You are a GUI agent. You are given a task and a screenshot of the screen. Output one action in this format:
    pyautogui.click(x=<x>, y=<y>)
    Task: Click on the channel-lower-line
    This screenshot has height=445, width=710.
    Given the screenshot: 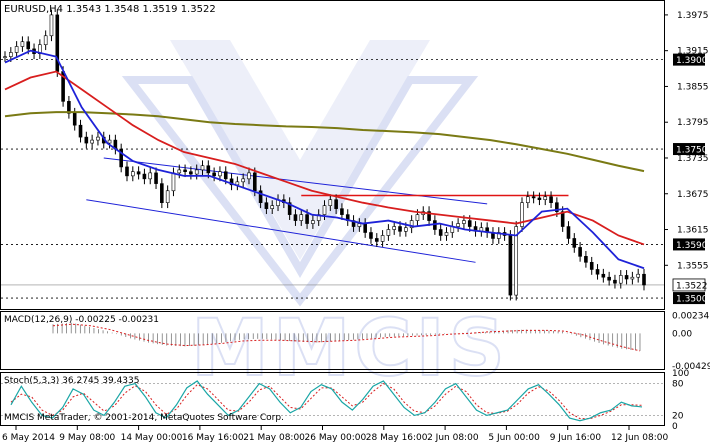 What is the action you would take?
    pyautogui.click(x=281, y=231)
    